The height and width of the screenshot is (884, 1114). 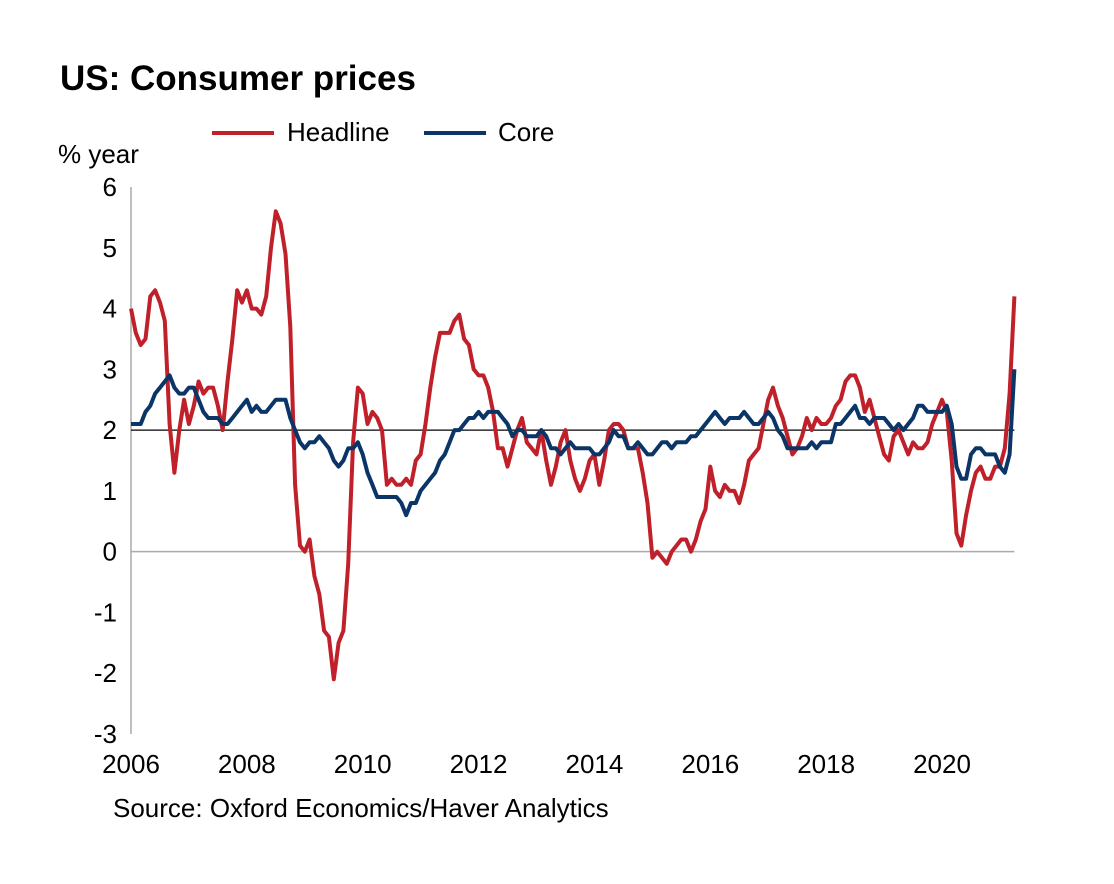 I want to click on series-line-core, so click(x=574, y=443).